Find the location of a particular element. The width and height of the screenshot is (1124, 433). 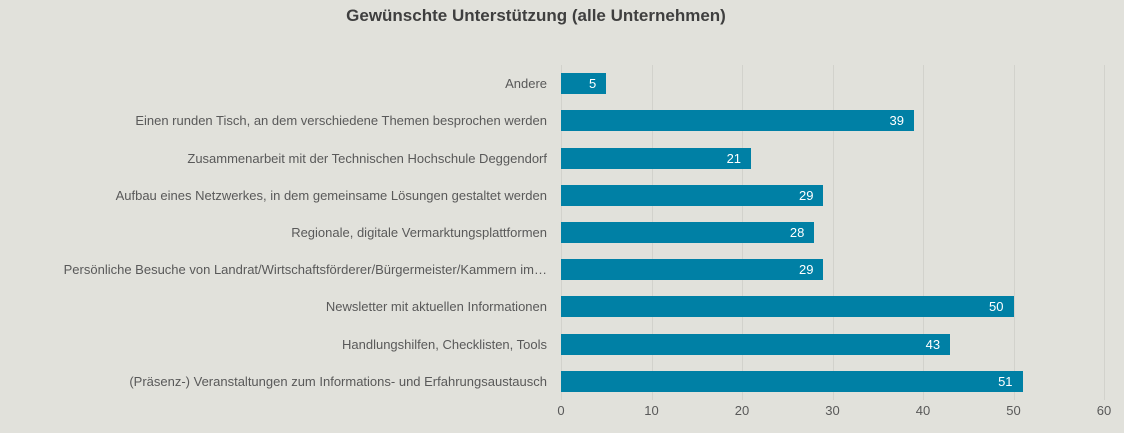

bar-row: 5 is located at coordinates (832, 83).